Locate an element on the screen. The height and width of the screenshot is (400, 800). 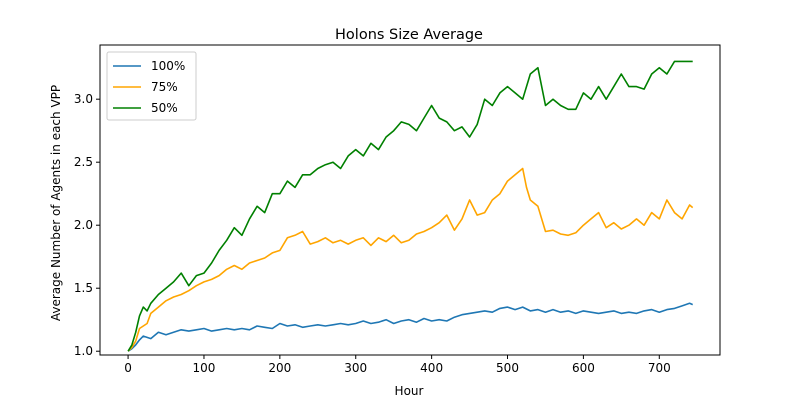
x-tick-label: 300 is located at coordinates (355, 368).